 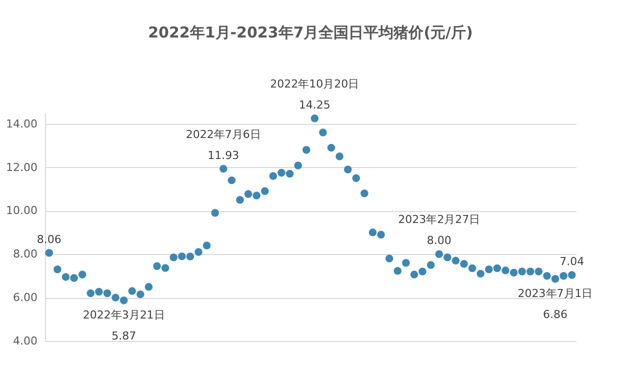 What do you see at coordinates (439, 241) in the screenshot?
I see `data-label: 8.00` at bounding box center [439, 241].